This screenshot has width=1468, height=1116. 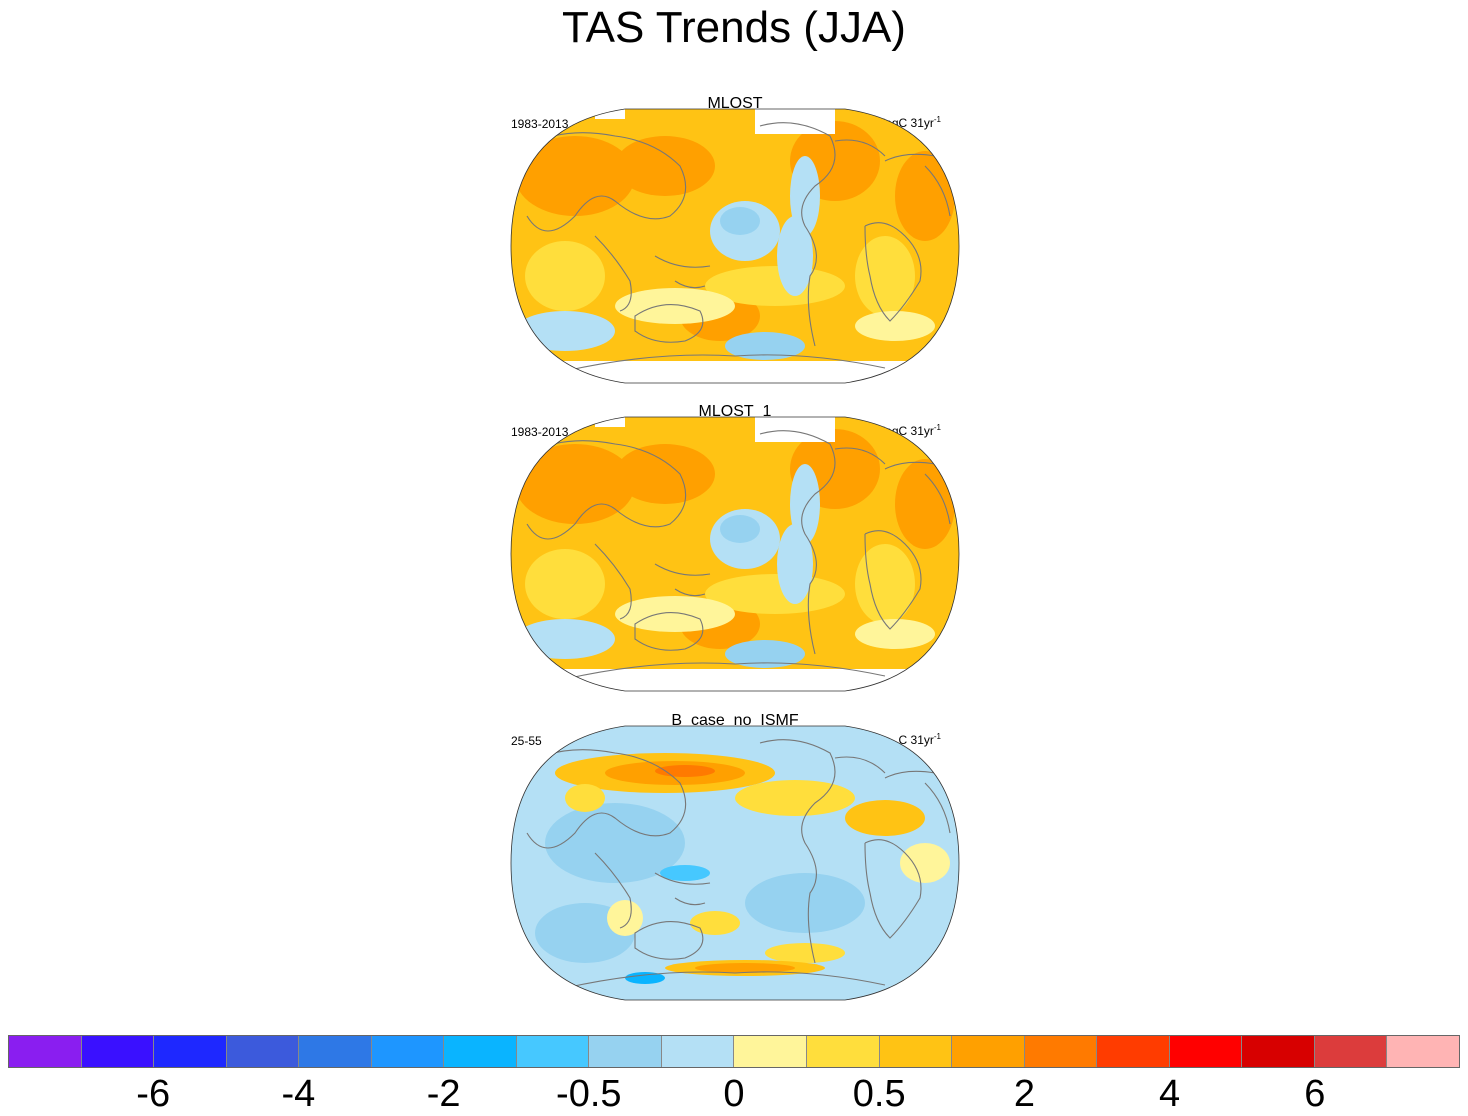 I want to click on colorbar, so click(x=734, y=1051).